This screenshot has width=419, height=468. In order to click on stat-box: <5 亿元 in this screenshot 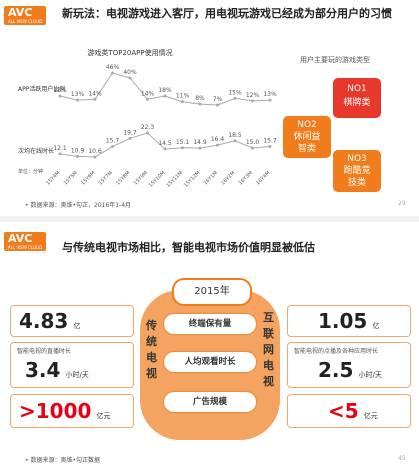, I will do `click(349, 411)`.